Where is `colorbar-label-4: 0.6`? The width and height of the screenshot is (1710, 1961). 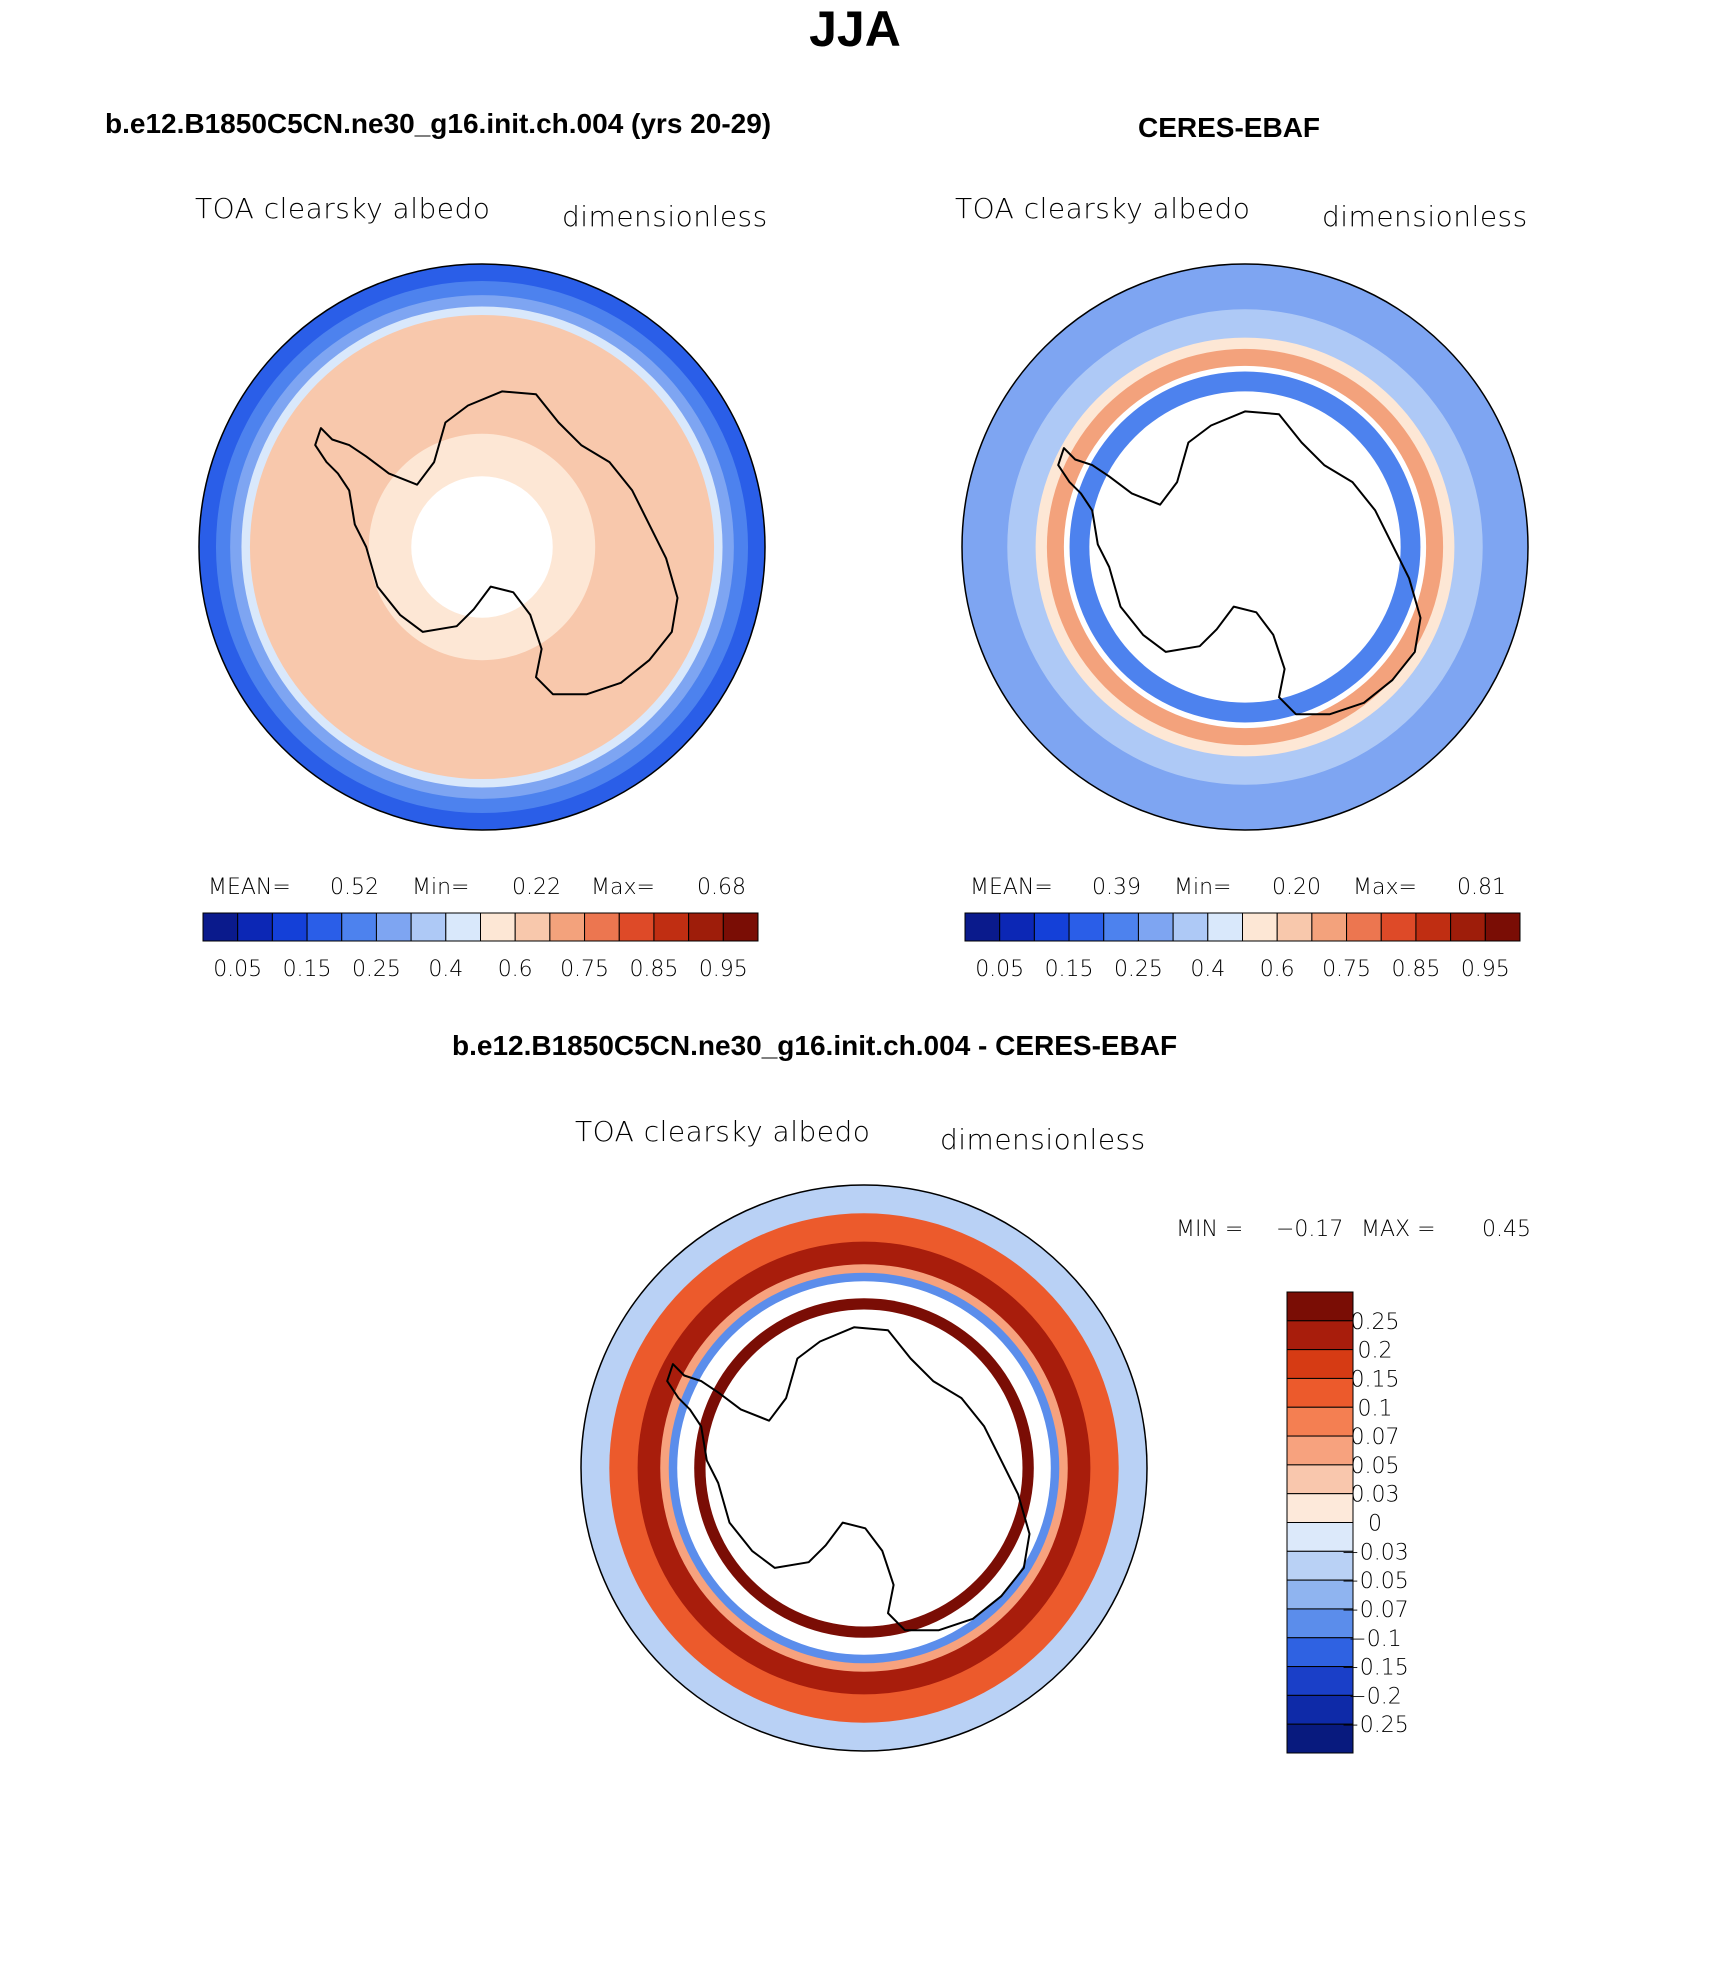
colorbar-label-4: 0.6 is located at coordinates (515, 969).